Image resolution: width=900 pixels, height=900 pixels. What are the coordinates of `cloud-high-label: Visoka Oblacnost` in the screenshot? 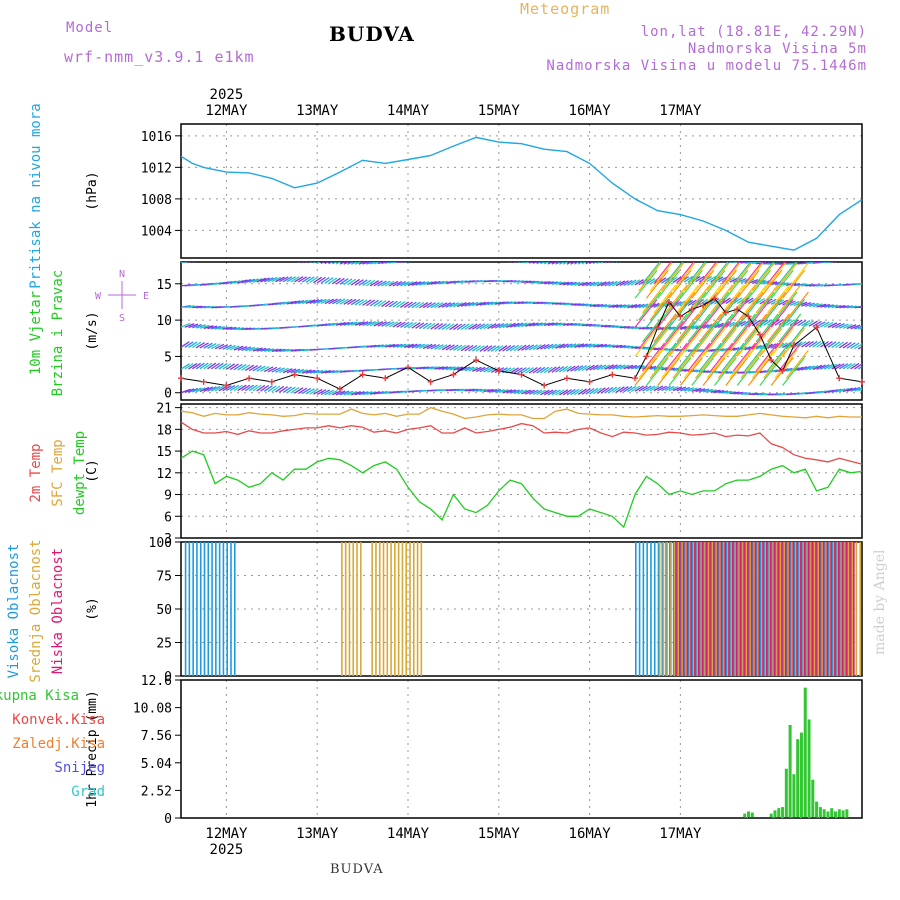 It's located at (14, 611).